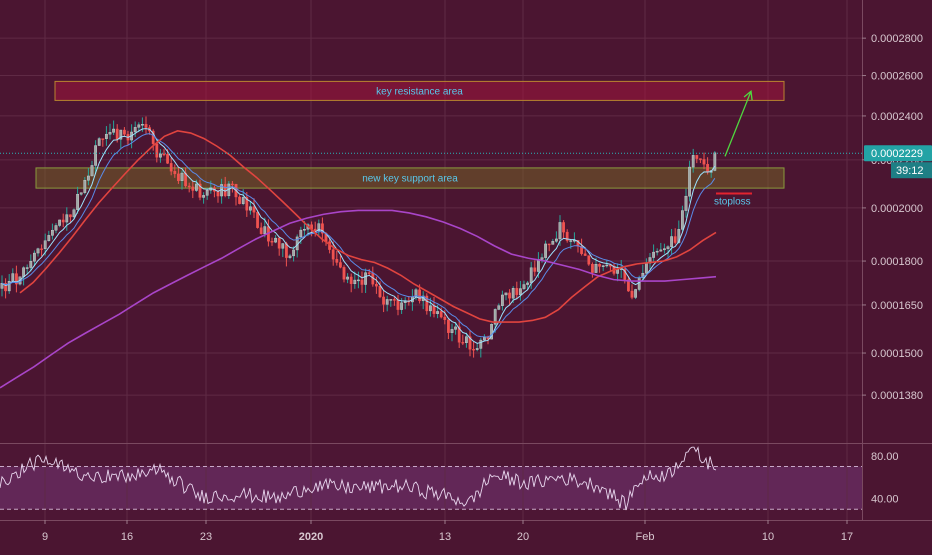 This screenshot has height=555, width=932. I want to click on time-tick-label: 17, so click(847, 537).